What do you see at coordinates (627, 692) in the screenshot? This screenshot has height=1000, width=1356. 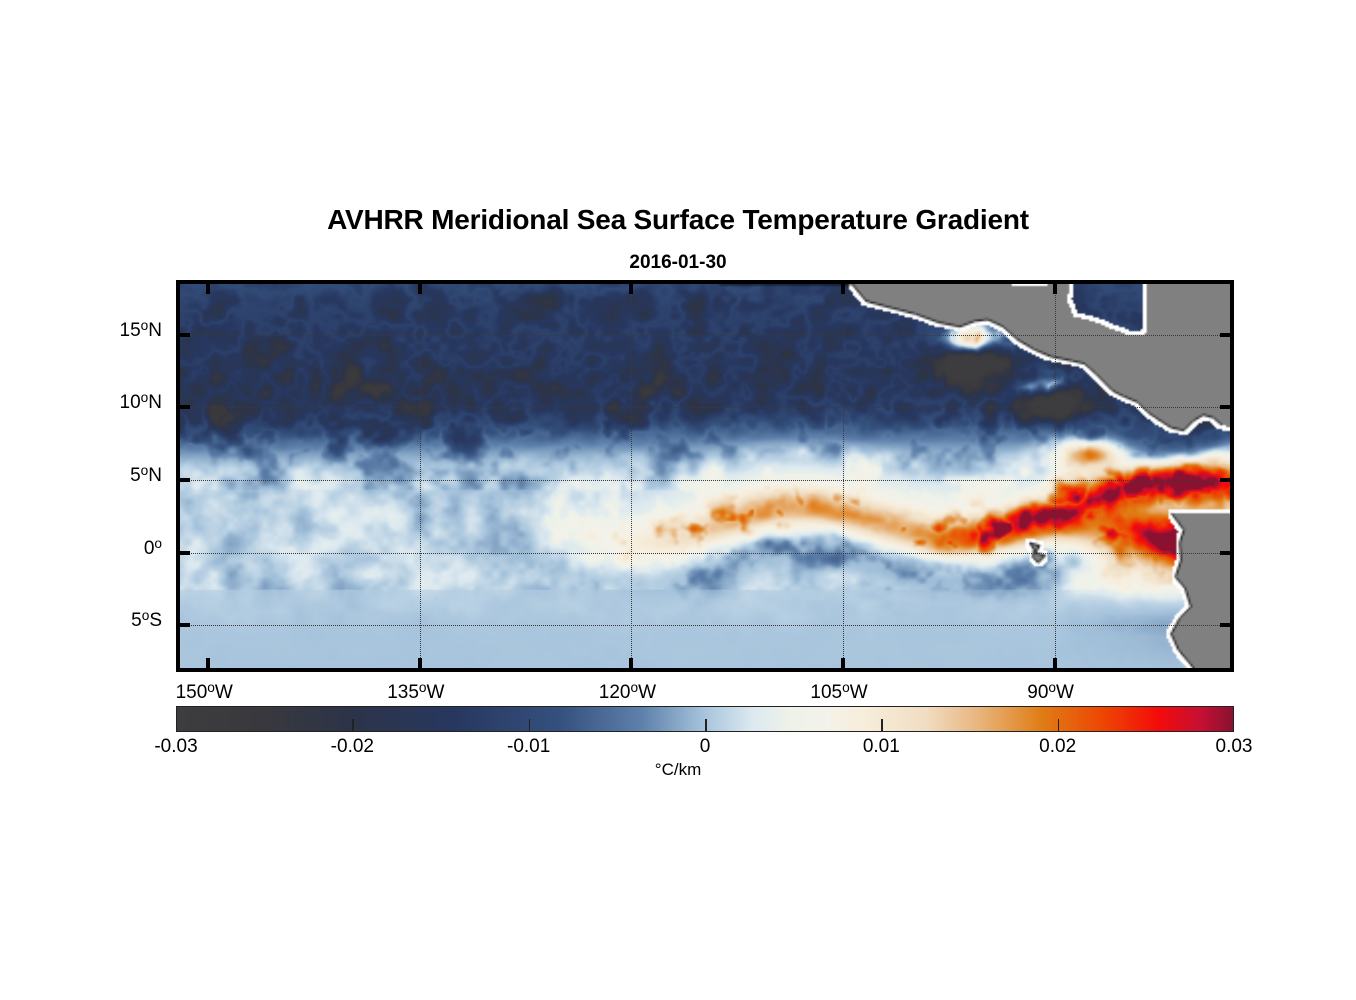 I see `x-tick-label-2: 120oW` at bounding box center [627, 692].